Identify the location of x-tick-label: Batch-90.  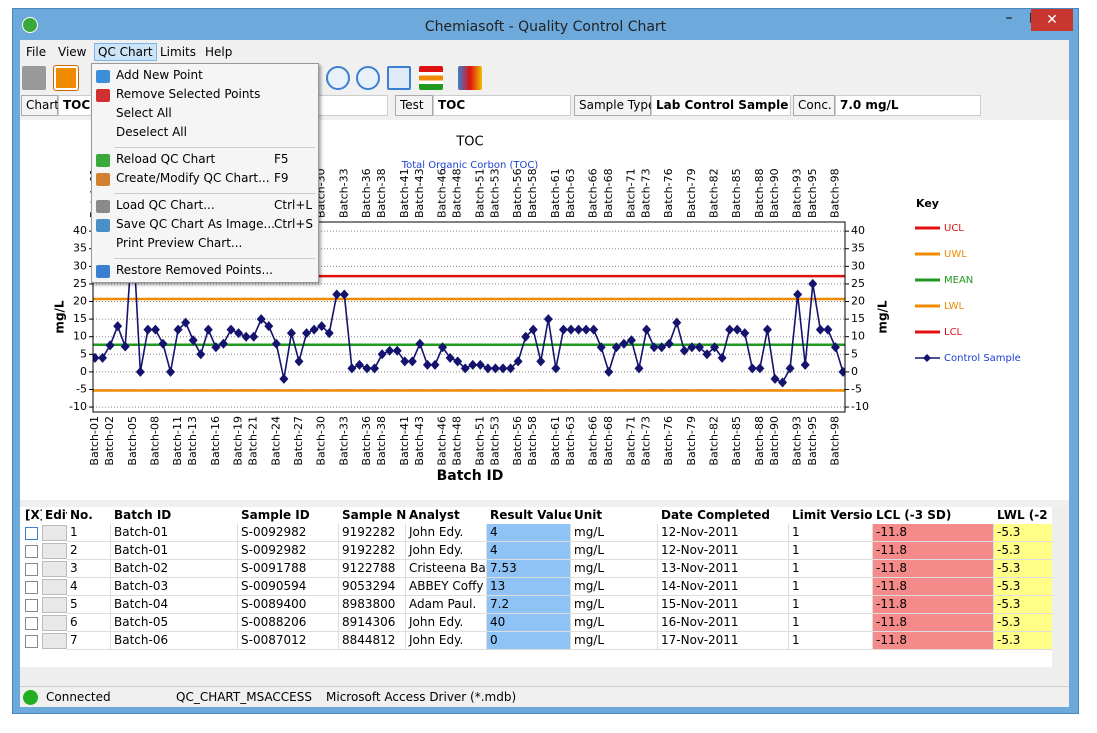
(774, 441).